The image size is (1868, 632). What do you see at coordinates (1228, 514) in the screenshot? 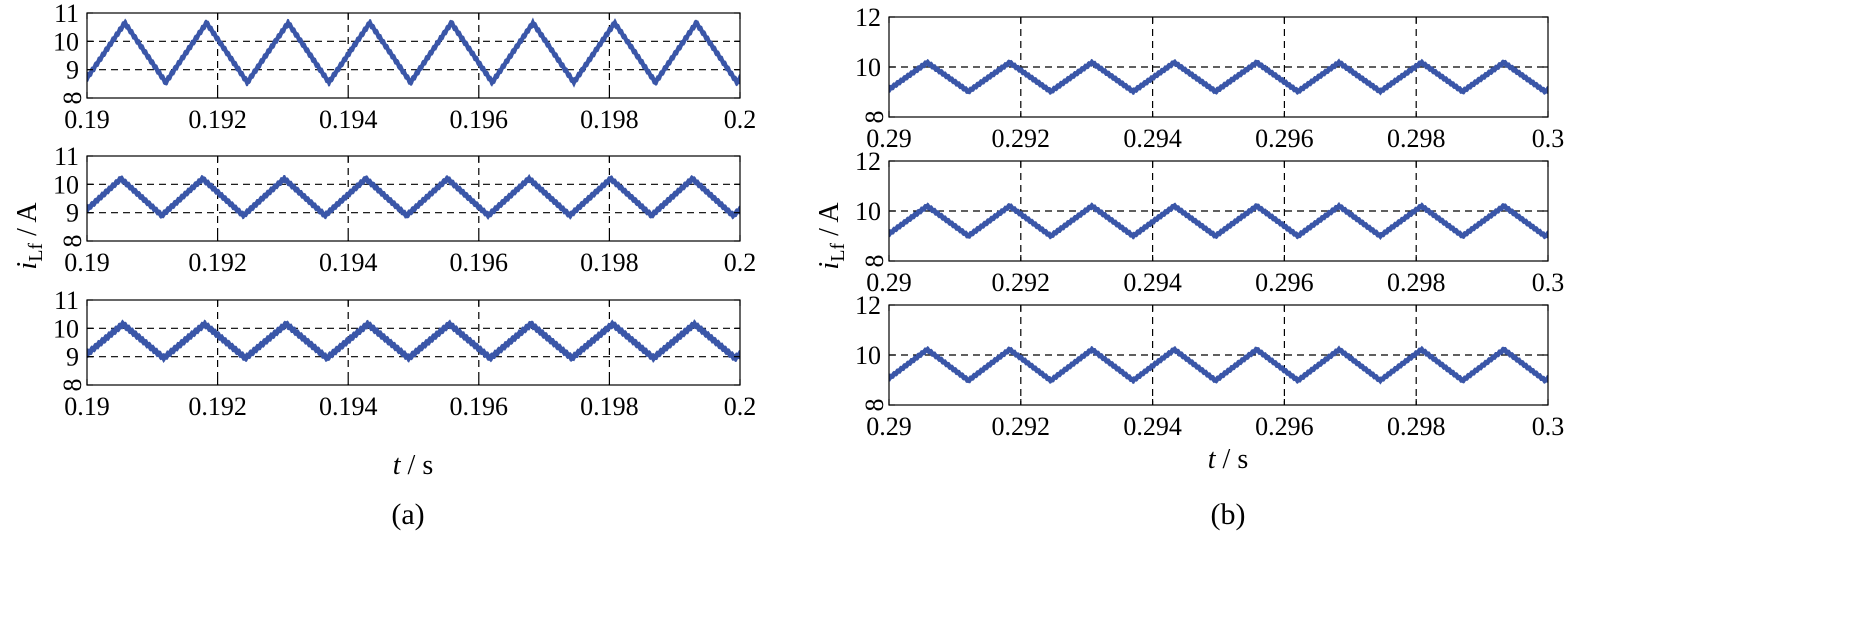
I see `panel-caption-b: (b)` at bounding box center [1228, 514].